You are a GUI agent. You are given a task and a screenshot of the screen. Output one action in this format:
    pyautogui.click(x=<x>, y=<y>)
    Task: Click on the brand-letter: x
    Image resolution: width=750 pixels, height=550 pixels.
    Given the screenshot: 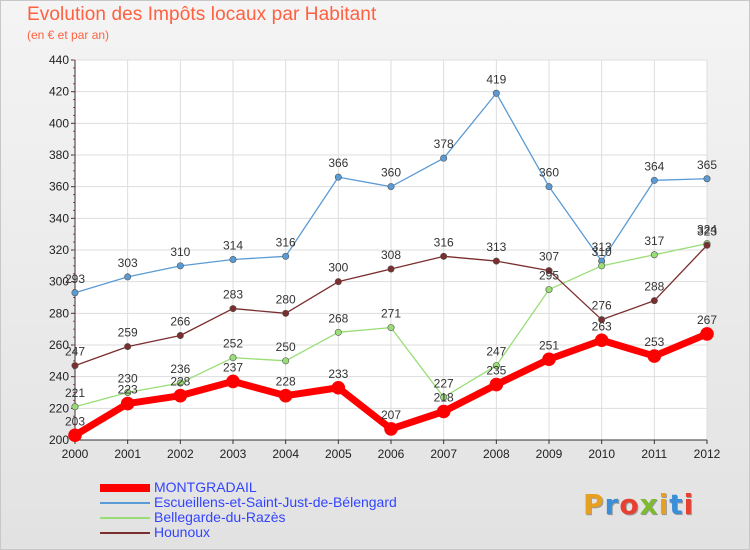 What is the action you would take?
    pyautogui.click(x=649, y=504)
    